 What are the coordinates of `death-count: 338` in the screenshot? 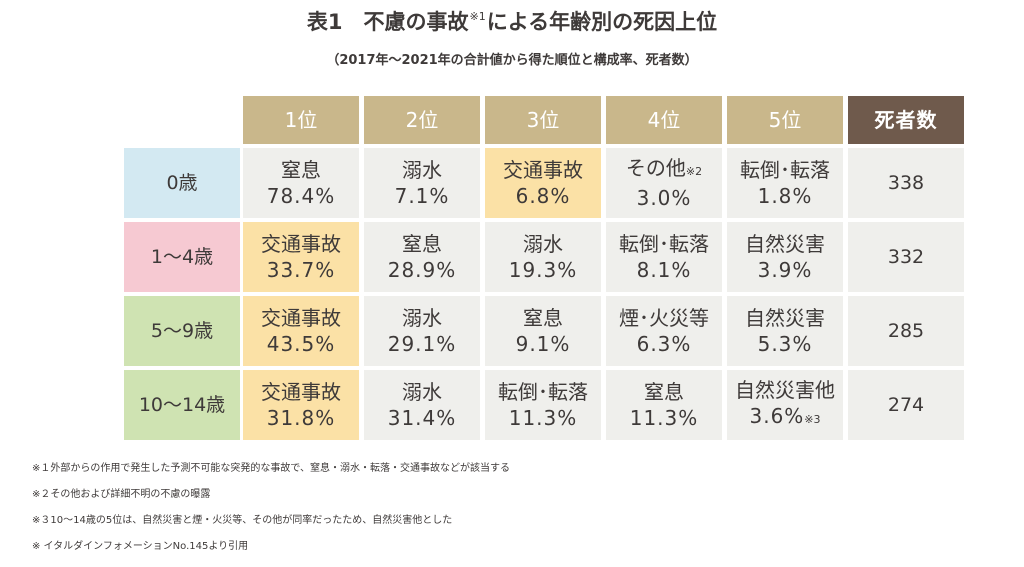 It's located at (906, 183).